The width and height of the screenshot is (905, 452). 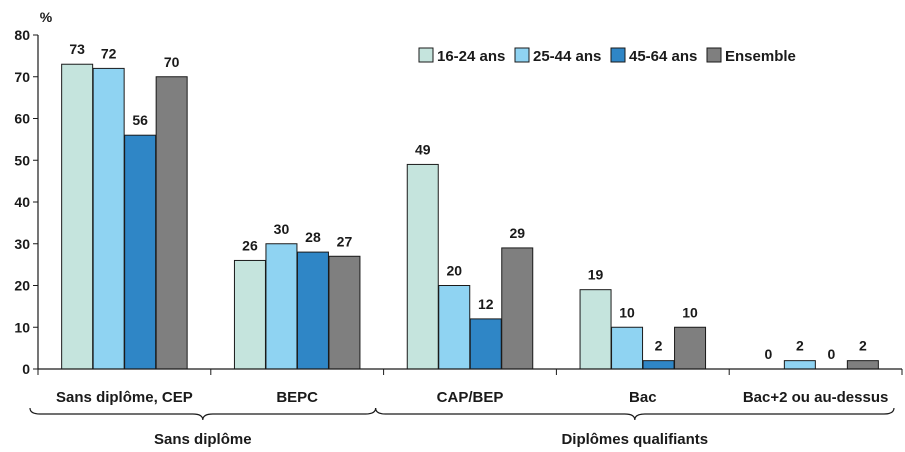 I want to click on bar-ensemble-bepc, so click(x=344, y=312).